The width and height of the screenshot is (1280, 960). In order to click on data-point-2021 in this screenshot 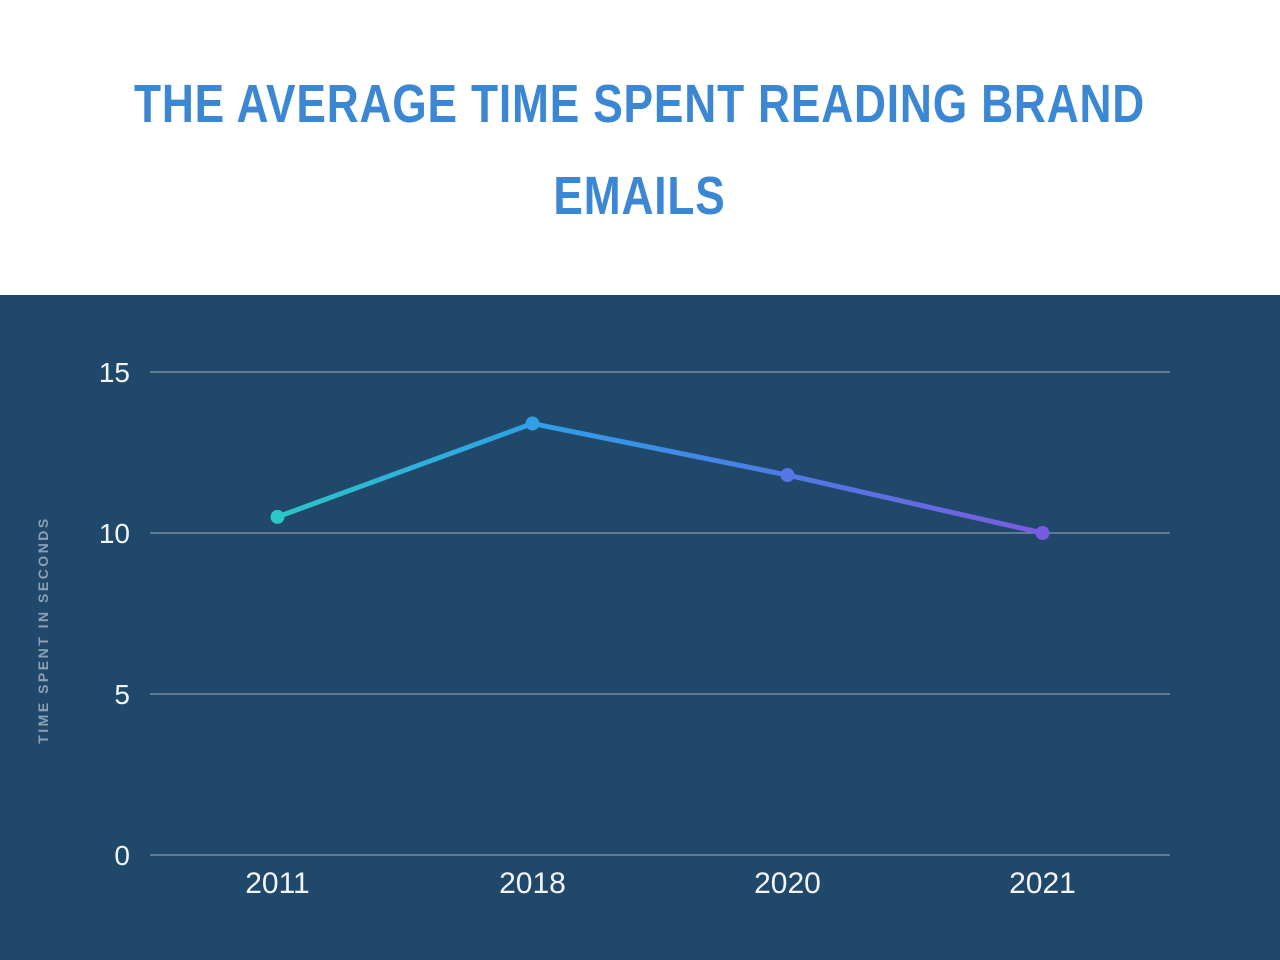, I will do `click(1042, 533)`.